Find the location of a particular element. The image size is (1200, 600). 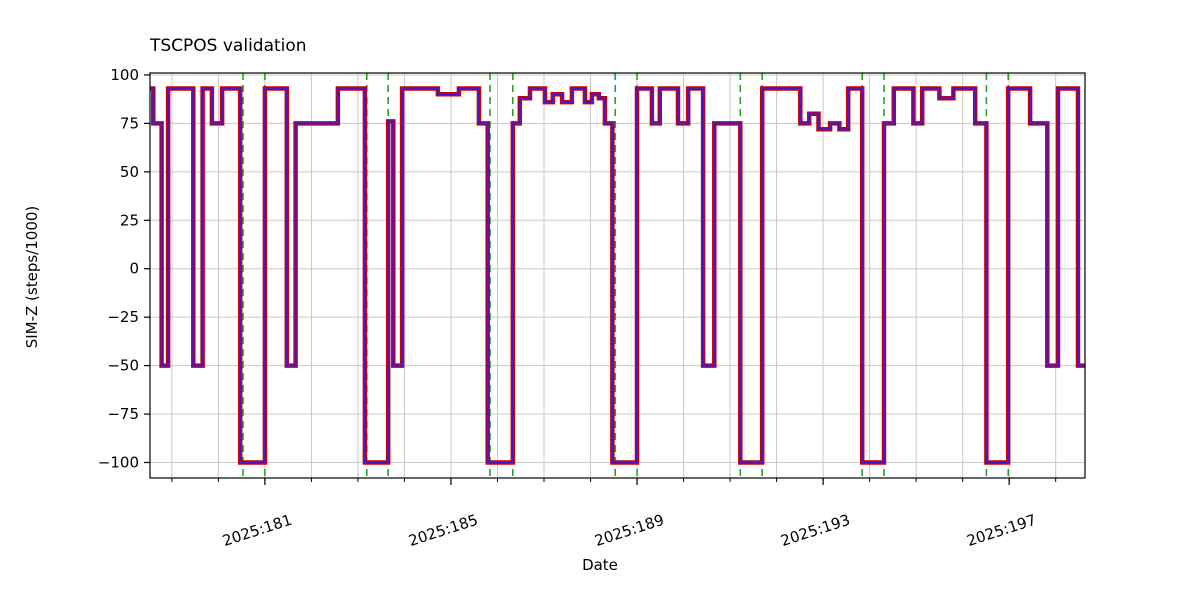

chart-title: TSCPOS validation is located at coordinates (228, 46).